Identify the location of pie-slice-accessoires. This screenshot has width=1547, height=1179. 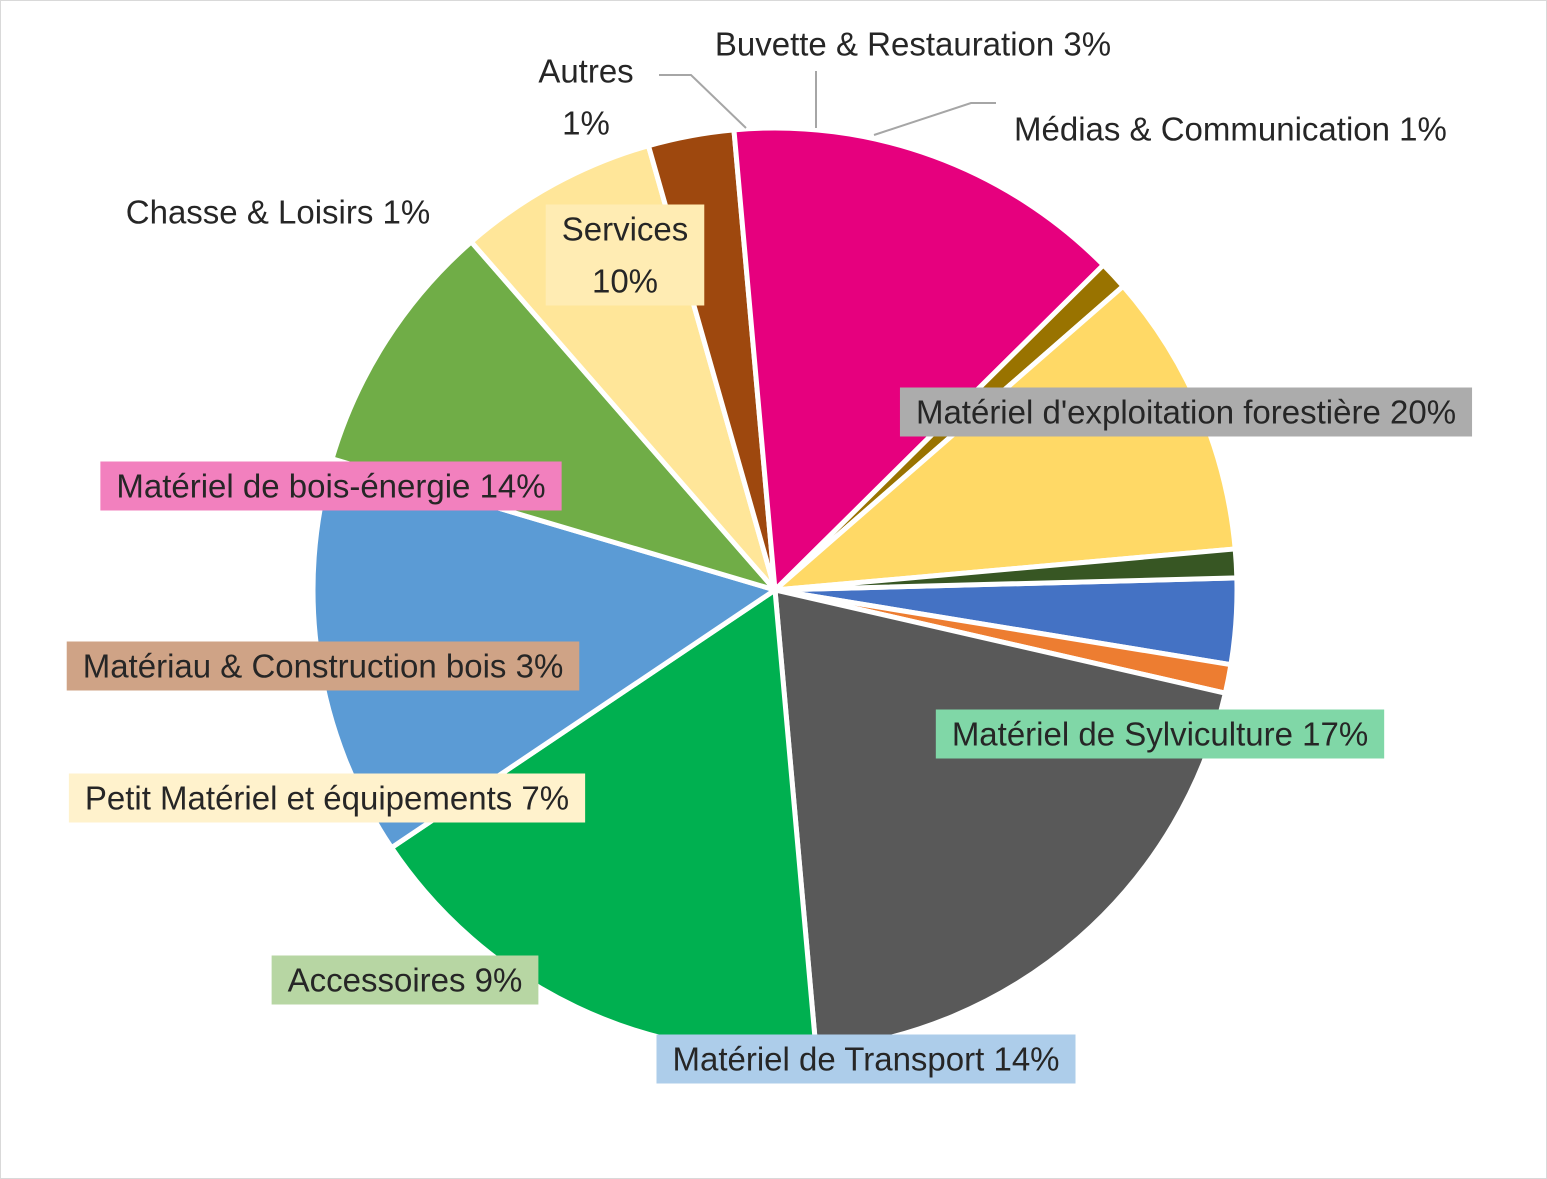
(553, 416).